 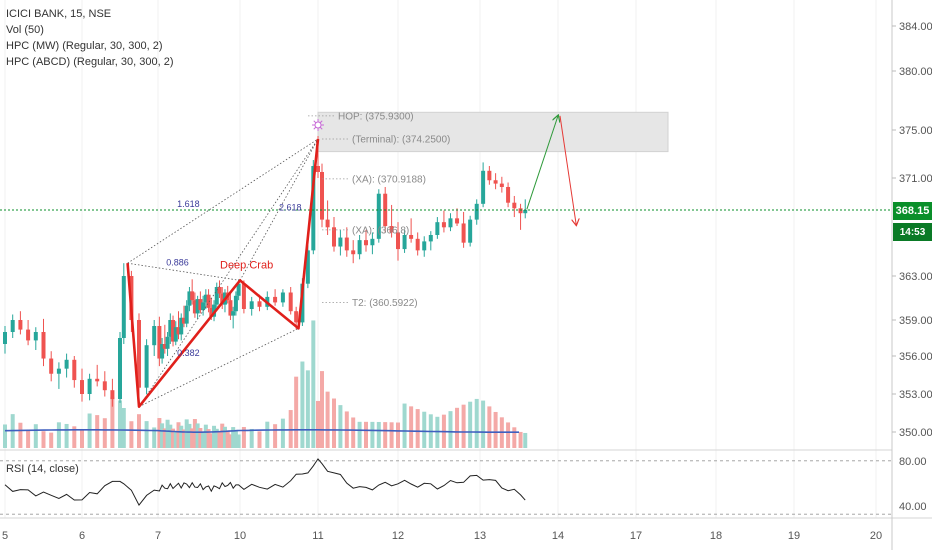 What do you see at coordinates (59, 14) in the screenshot?
I see `legend-symbol: ICICI BANK, 15, NSE` at bounding box center [59, 14].